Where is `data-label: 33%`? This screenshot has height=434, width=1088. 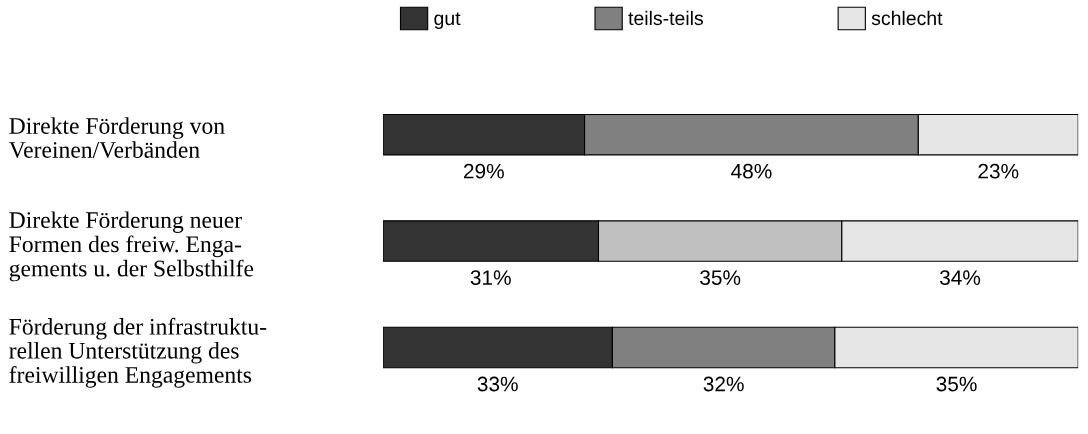 data-label: 33% is located at coordinates (497, 384).